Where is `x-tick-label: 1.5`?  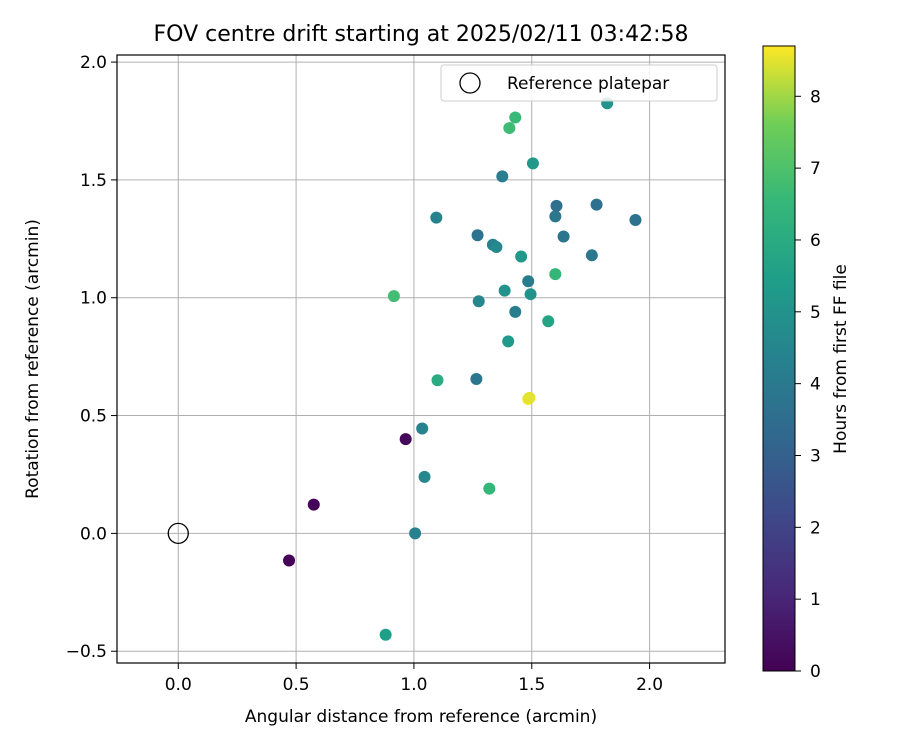
x-tick-label: 1.5 is located at coordinates (531, 685).